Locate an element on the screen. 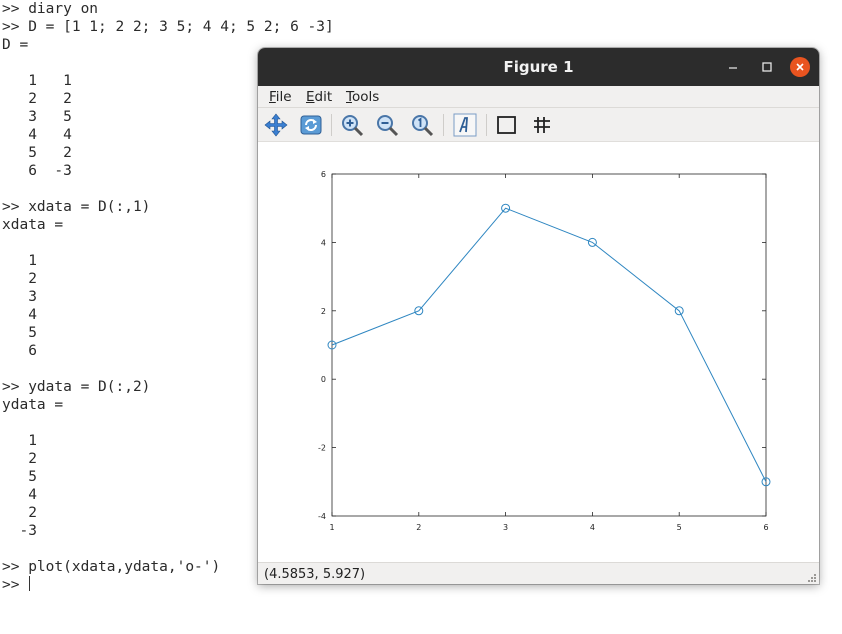  axes-box-button is located at coordinates (507, 125).